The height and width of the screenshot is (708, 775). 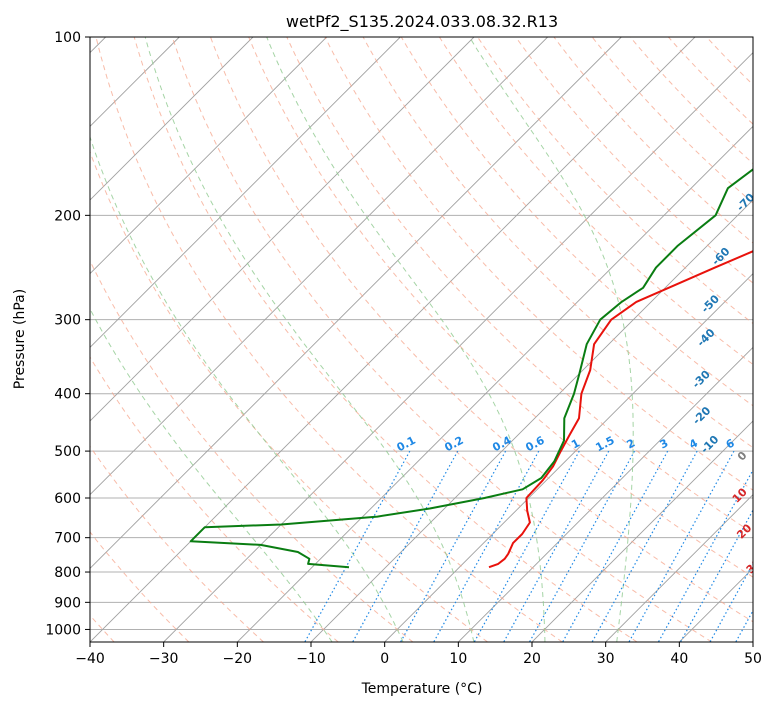 I want to click on dry-adiabat-label: 20, so click(x=744, y=531).